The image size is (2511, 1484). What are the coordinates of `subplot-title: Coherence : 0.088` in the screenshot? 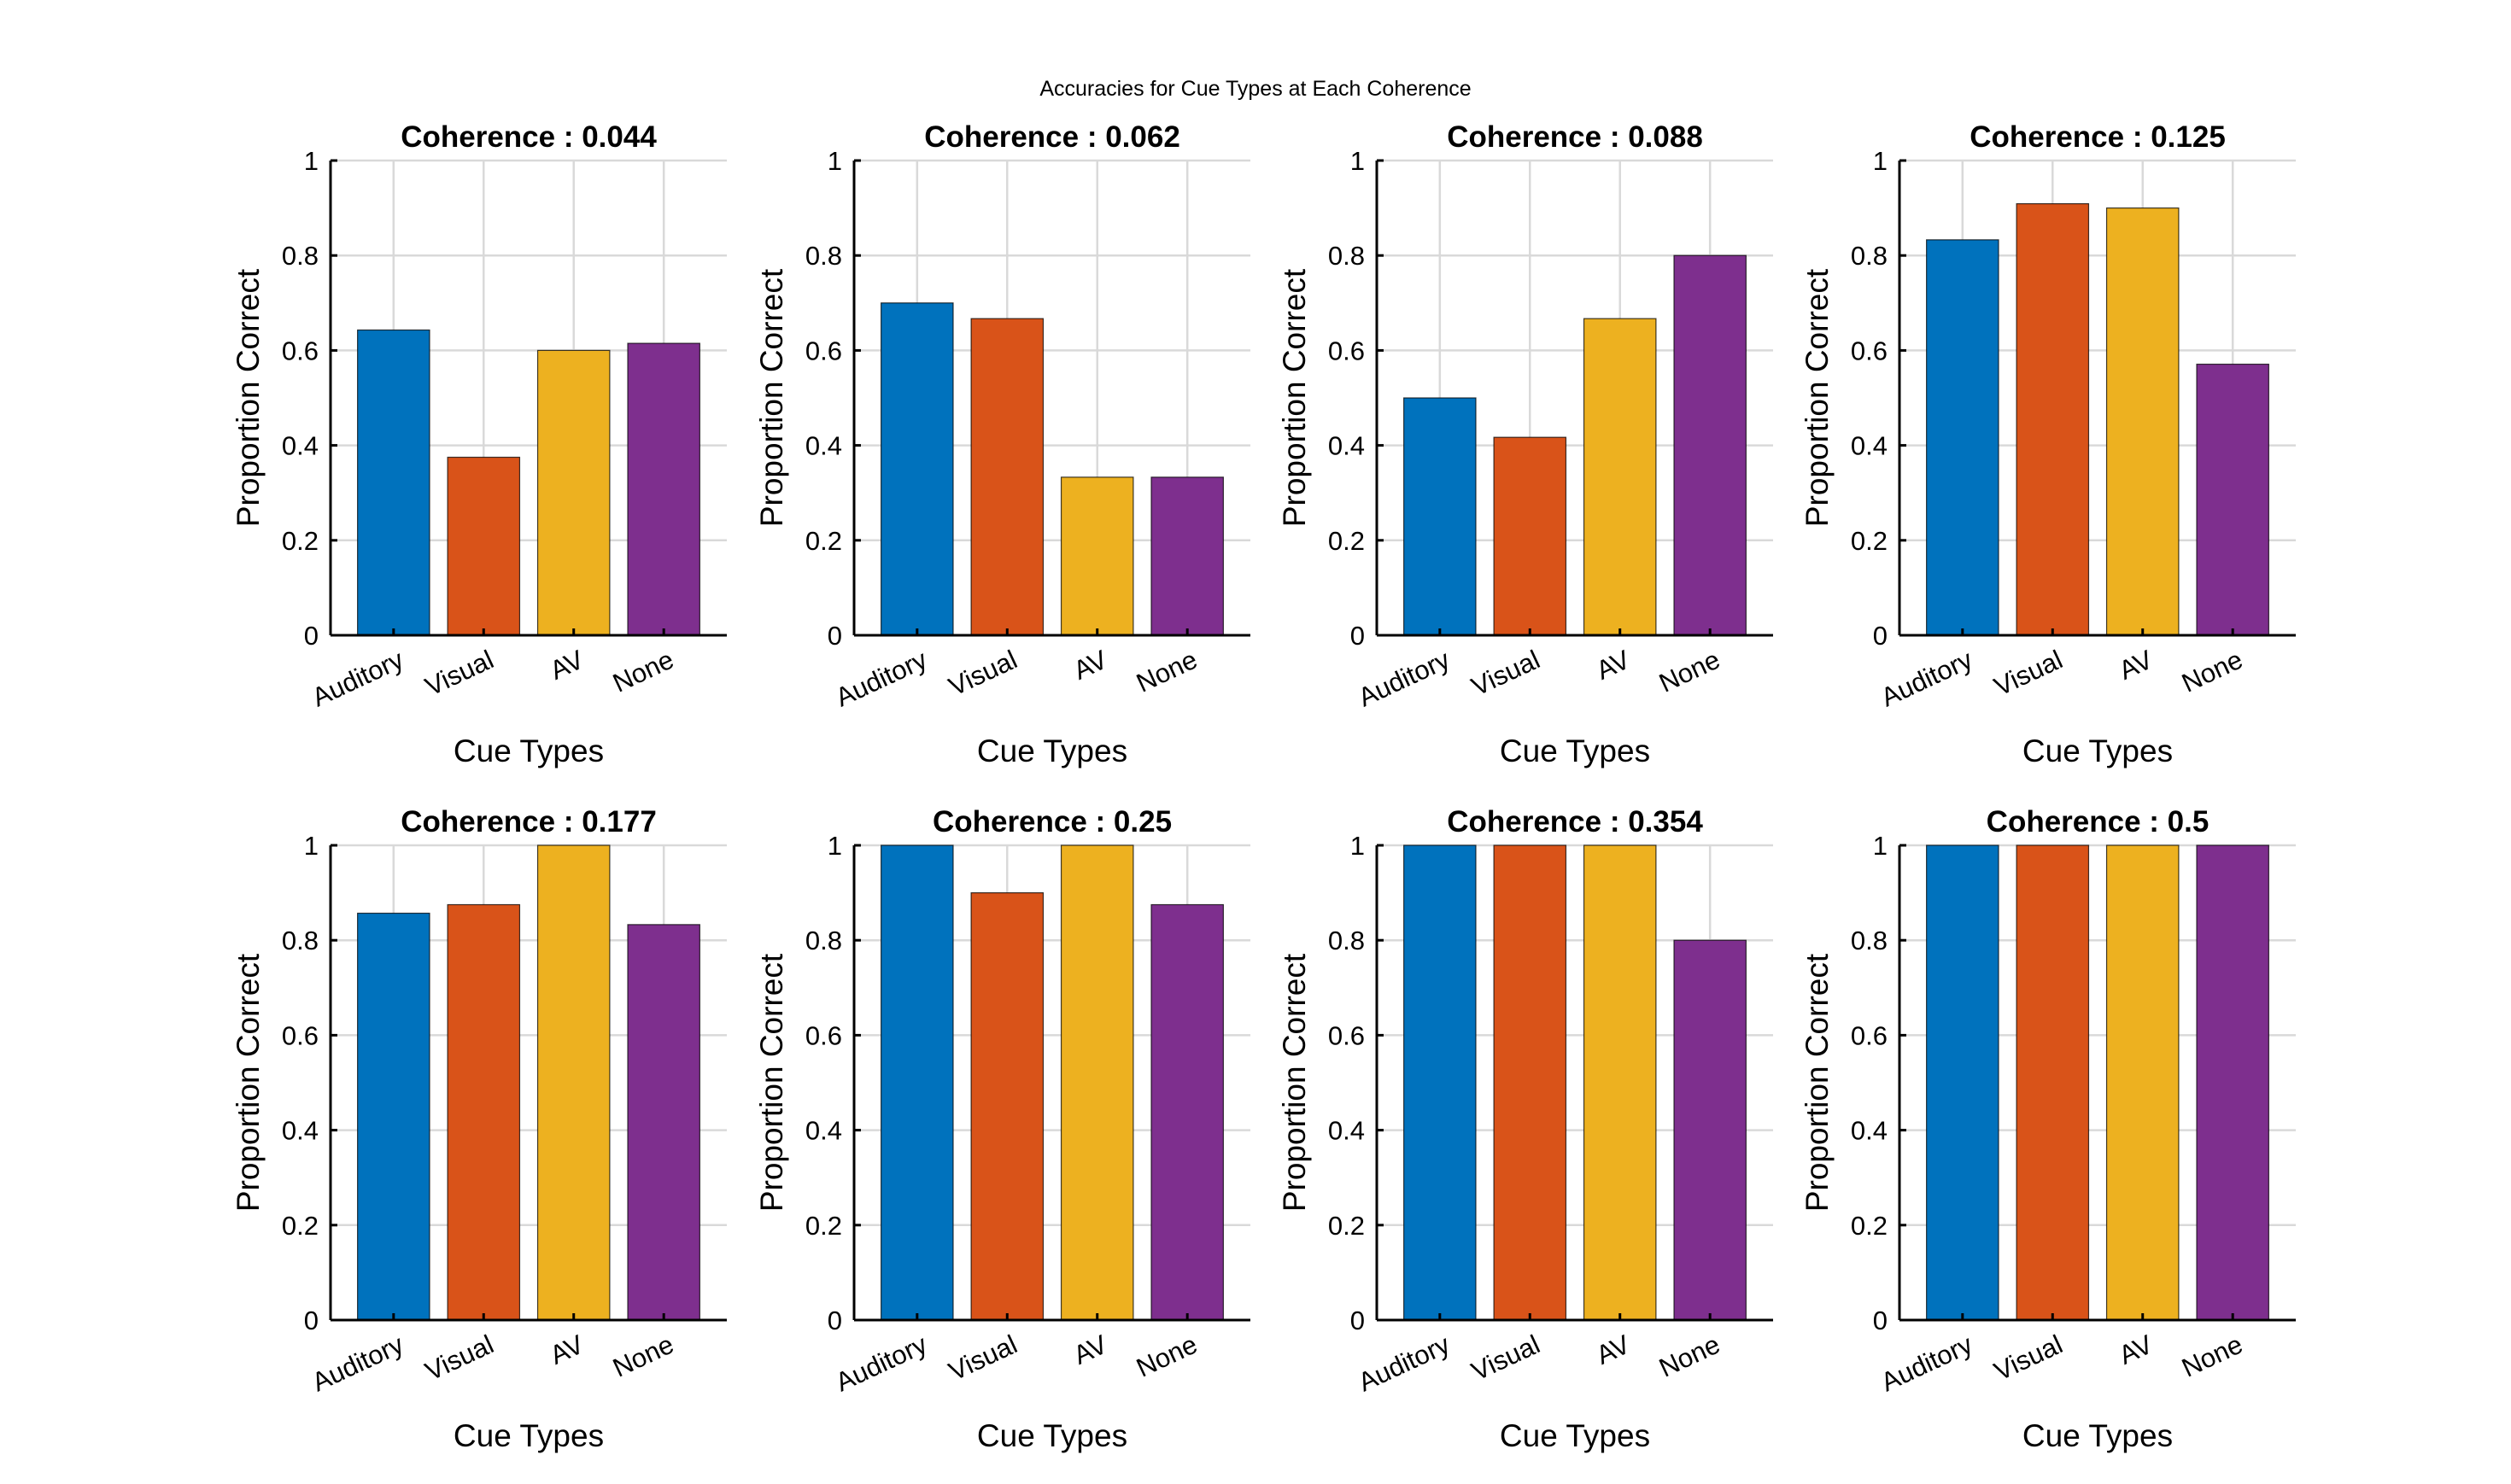 It's located at (1575, 137).